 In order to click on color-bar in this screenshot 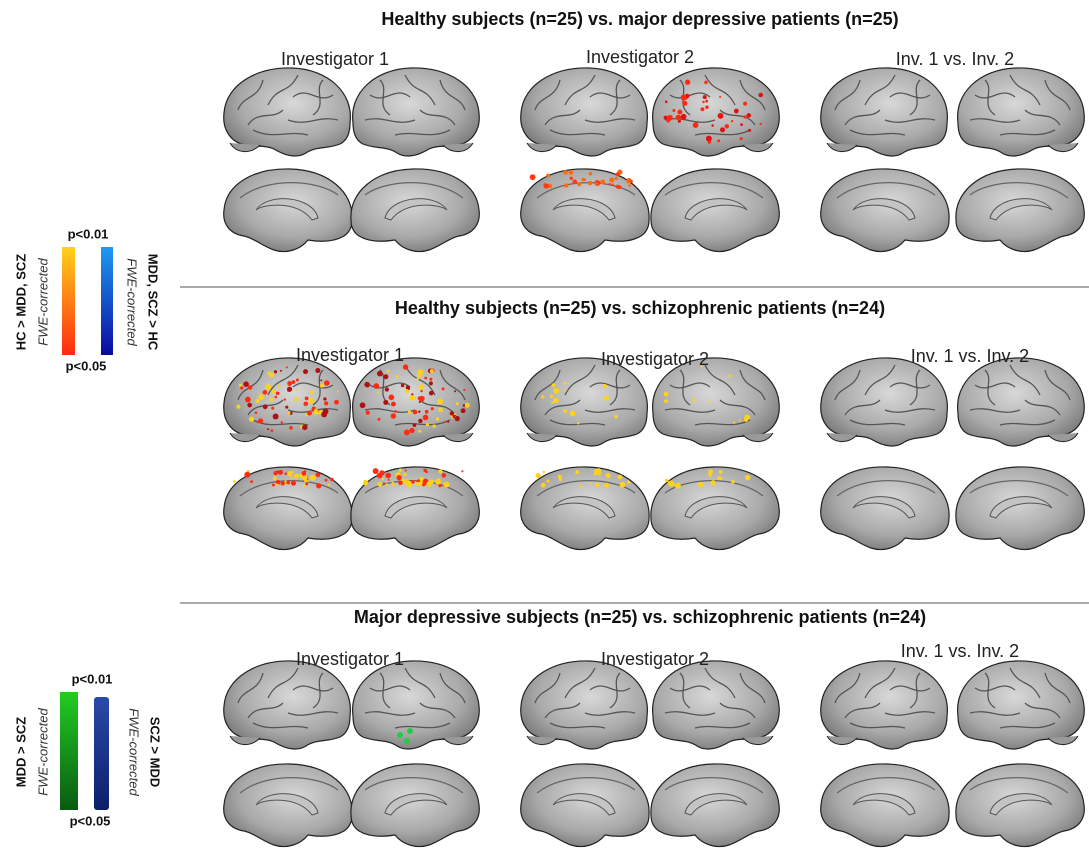, I will do `click(101, 753)`.